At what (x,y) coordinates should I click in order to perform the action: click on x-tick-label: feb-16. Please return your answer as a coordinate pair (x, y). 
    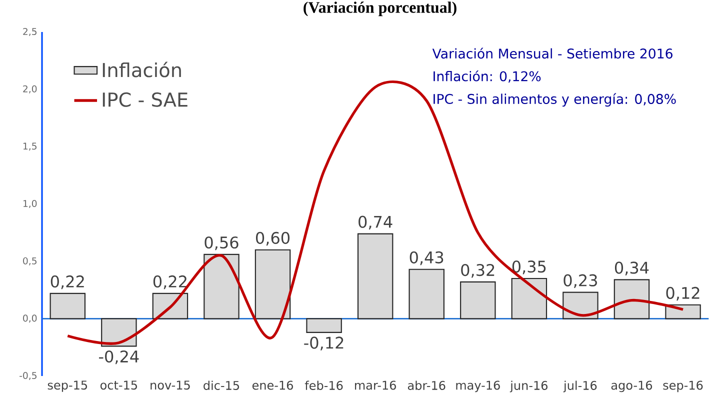
    Looking at the image, I should click on (323, 385).